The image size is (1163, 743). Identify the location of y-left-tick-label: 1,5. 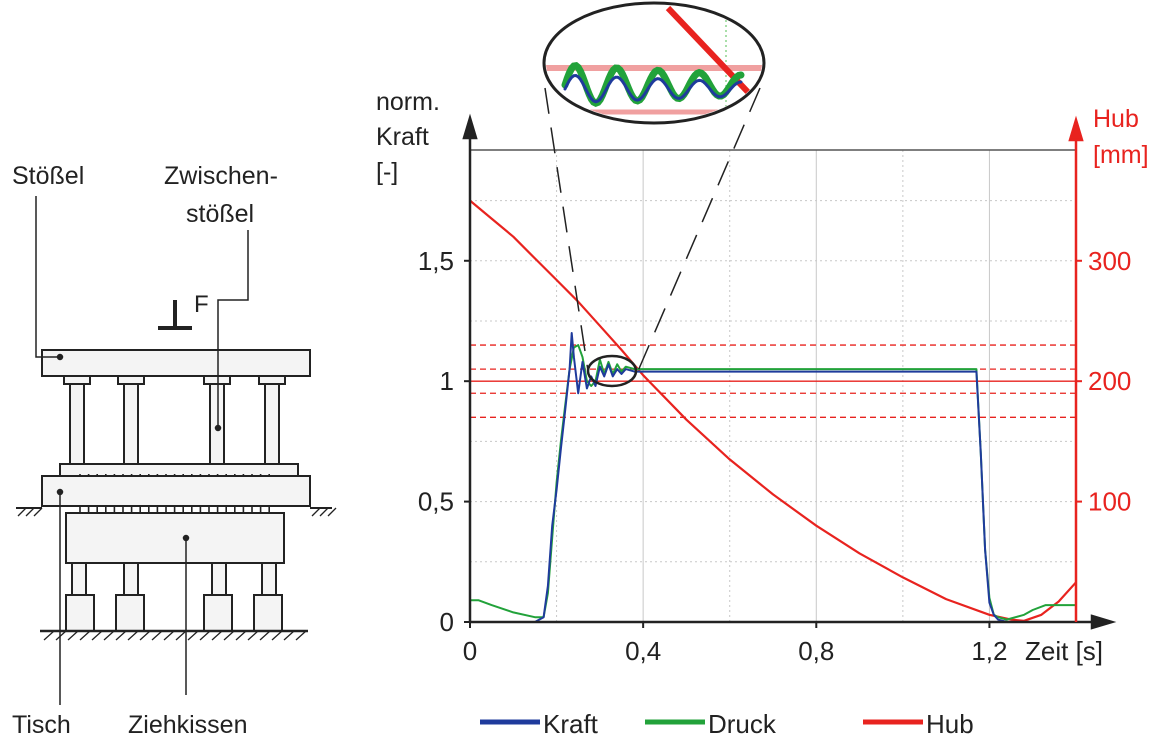
(436, 261).